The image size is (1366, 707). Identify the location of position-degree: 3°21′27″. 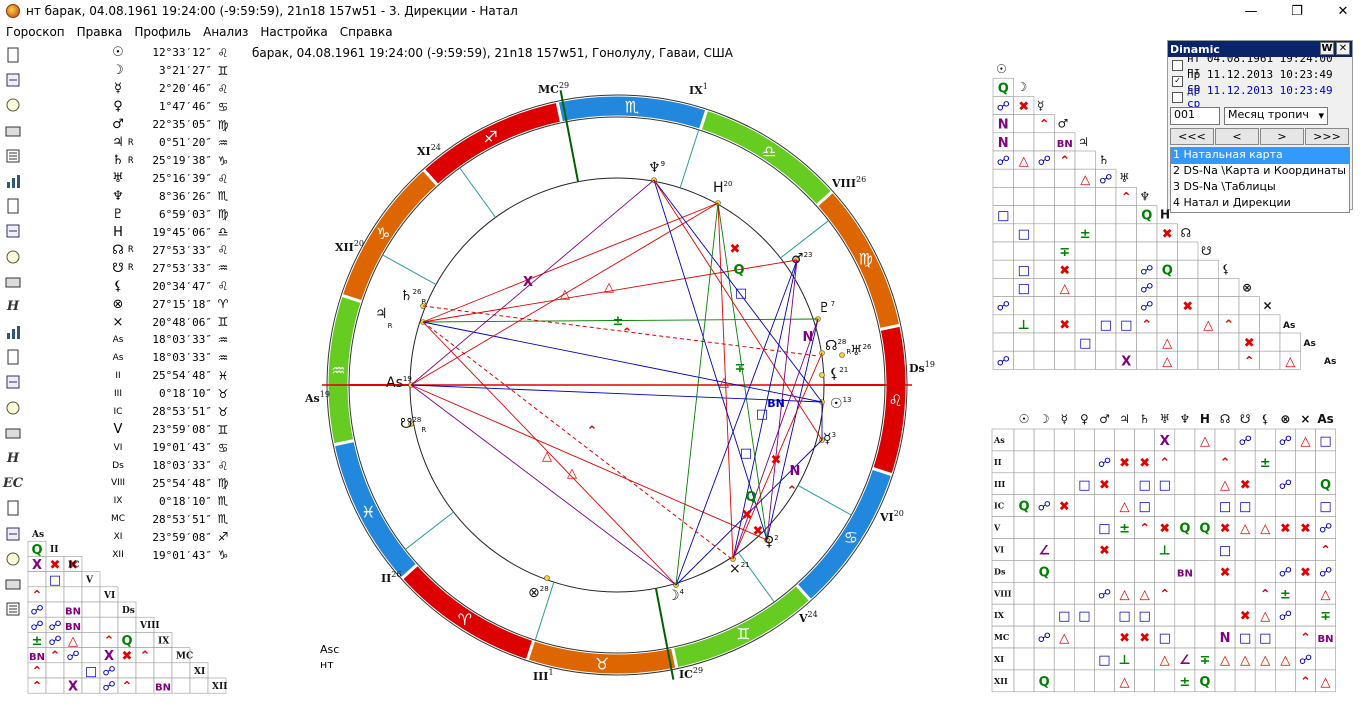
(185, 71).